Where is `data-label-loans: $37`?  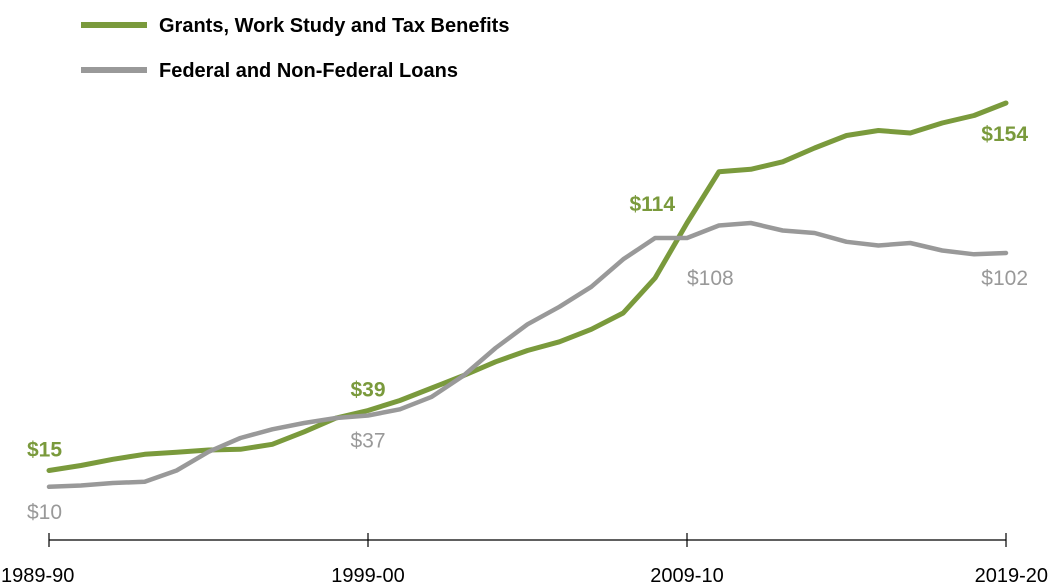
data-label-loans: $37 is located at coordinates (367, 441).